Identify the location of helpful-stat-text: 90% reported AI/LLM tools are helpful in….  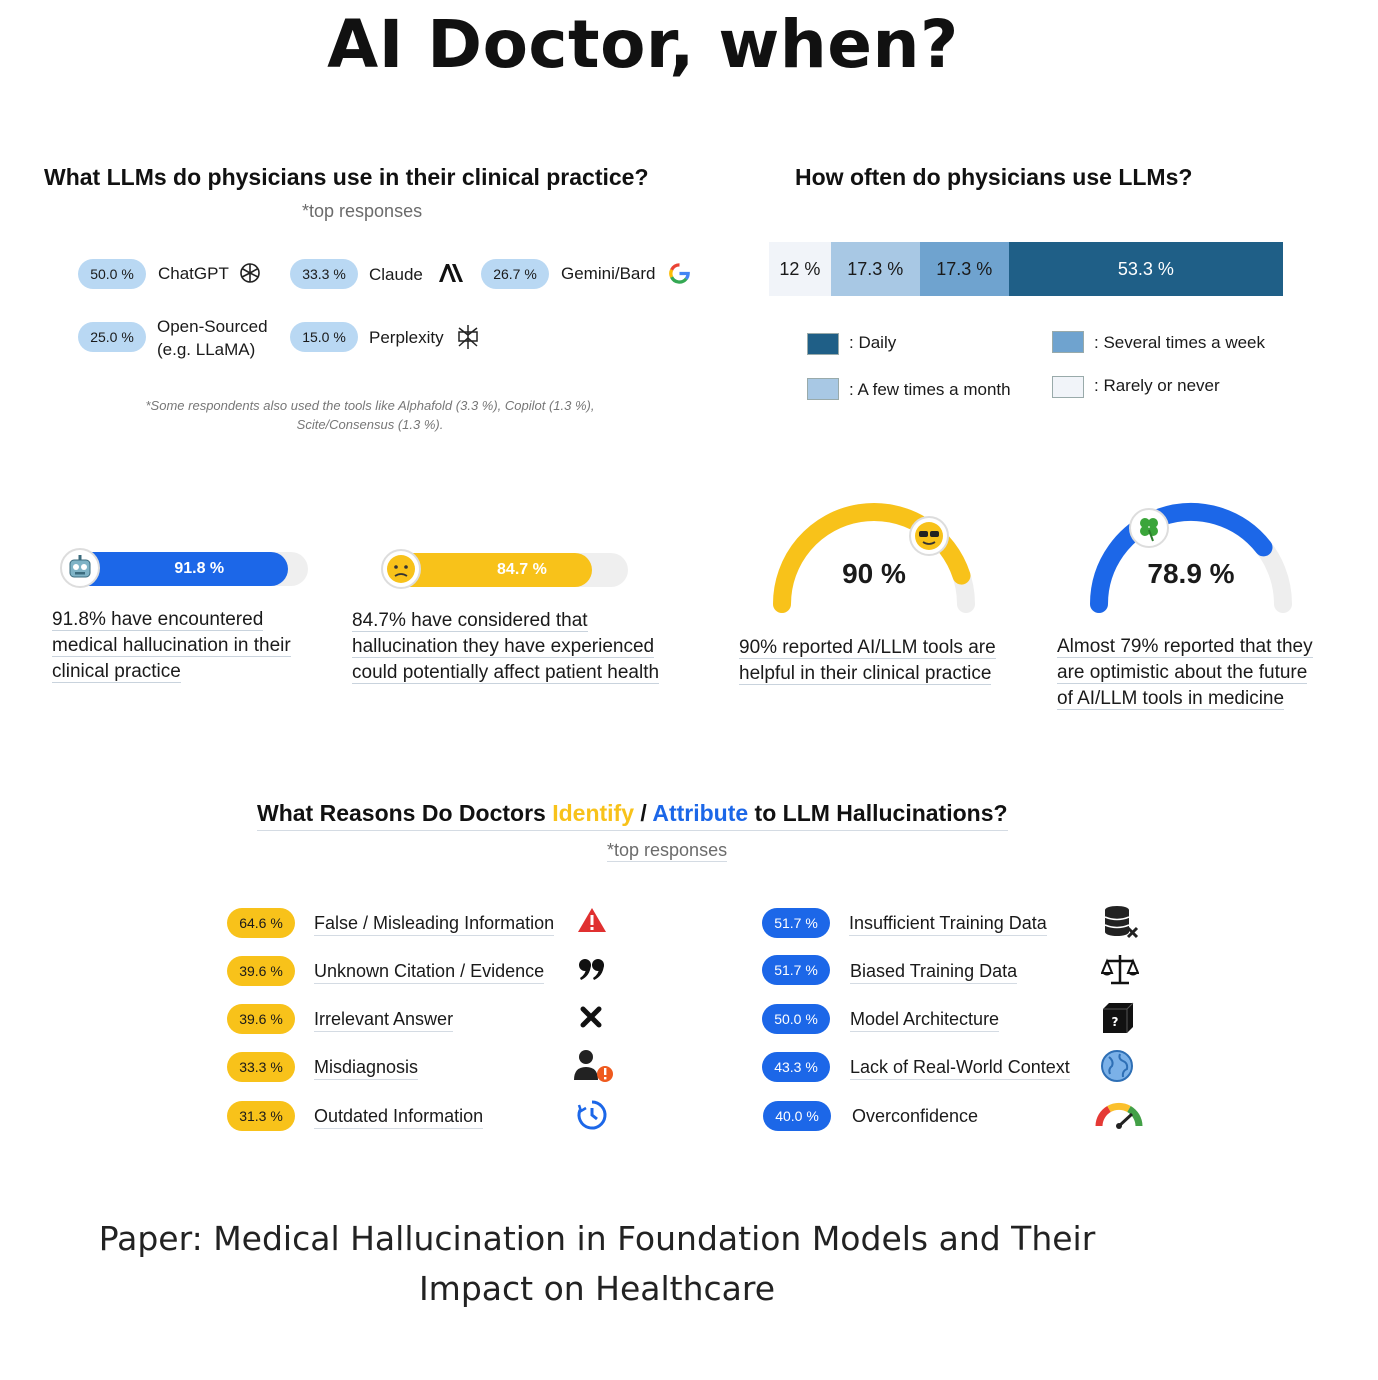
(894, 661).